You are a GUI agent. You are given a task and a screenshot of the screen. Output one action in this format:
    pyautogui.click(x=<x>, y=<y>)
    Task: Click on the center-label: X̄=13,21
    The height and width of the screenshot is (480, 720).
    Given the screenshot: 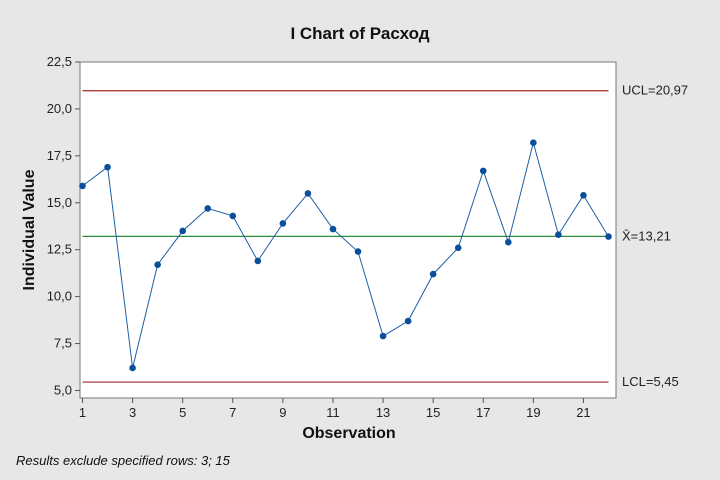 What is the action you would take?
    pyautogui.click(x=646, y=235)
    